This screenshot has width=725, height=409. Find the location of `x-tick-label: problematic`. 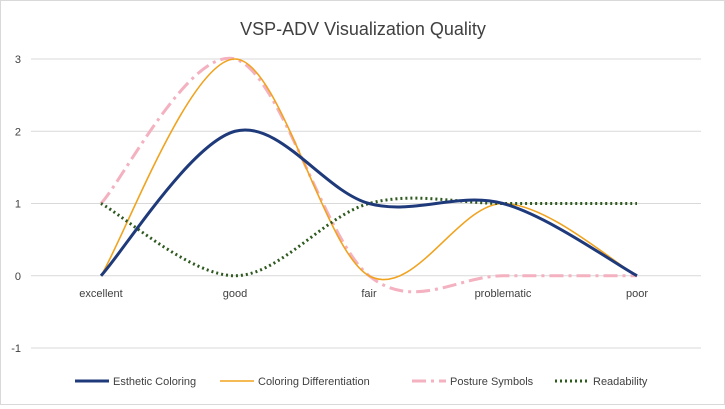

x-tick-label: problematic is located at coordinates (503, 294).